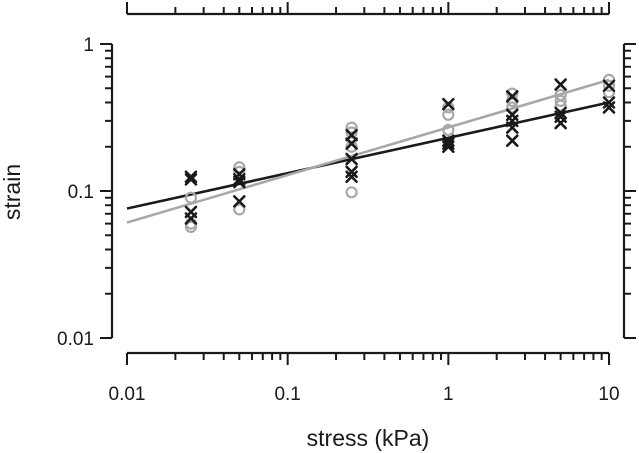 Image resolution: width=639 pixels, height=453 pixels. I want to click on y-tick-label: 0.1, so click(81, 192).